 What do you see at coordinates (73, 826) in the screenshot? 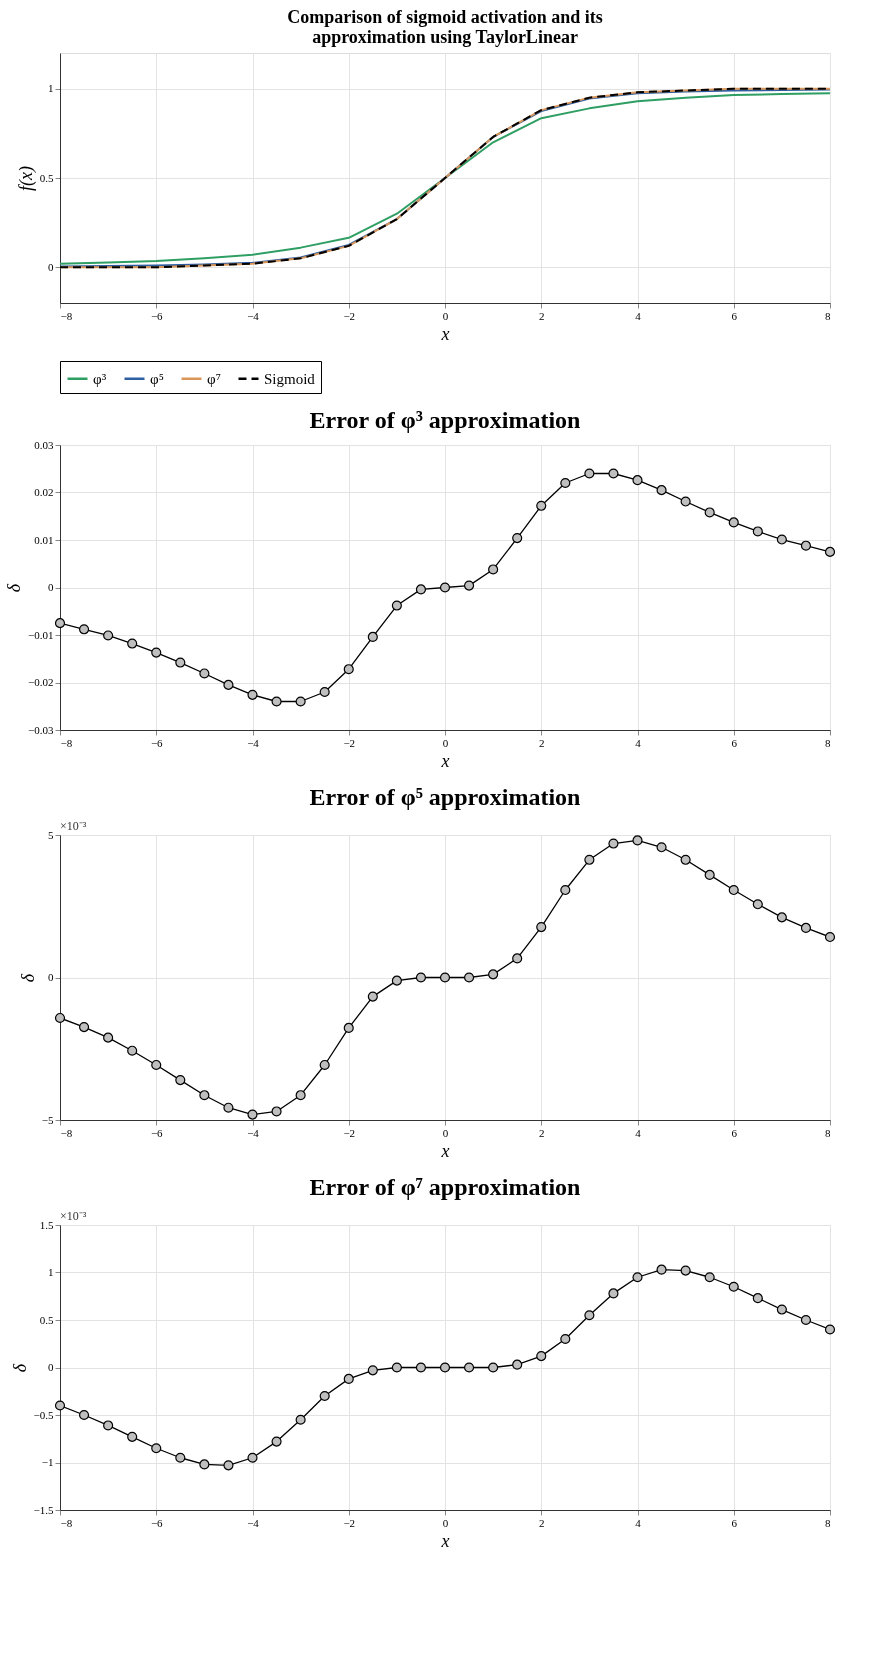
I see `text: ×10⁻³` at bounding box center [73, 826].